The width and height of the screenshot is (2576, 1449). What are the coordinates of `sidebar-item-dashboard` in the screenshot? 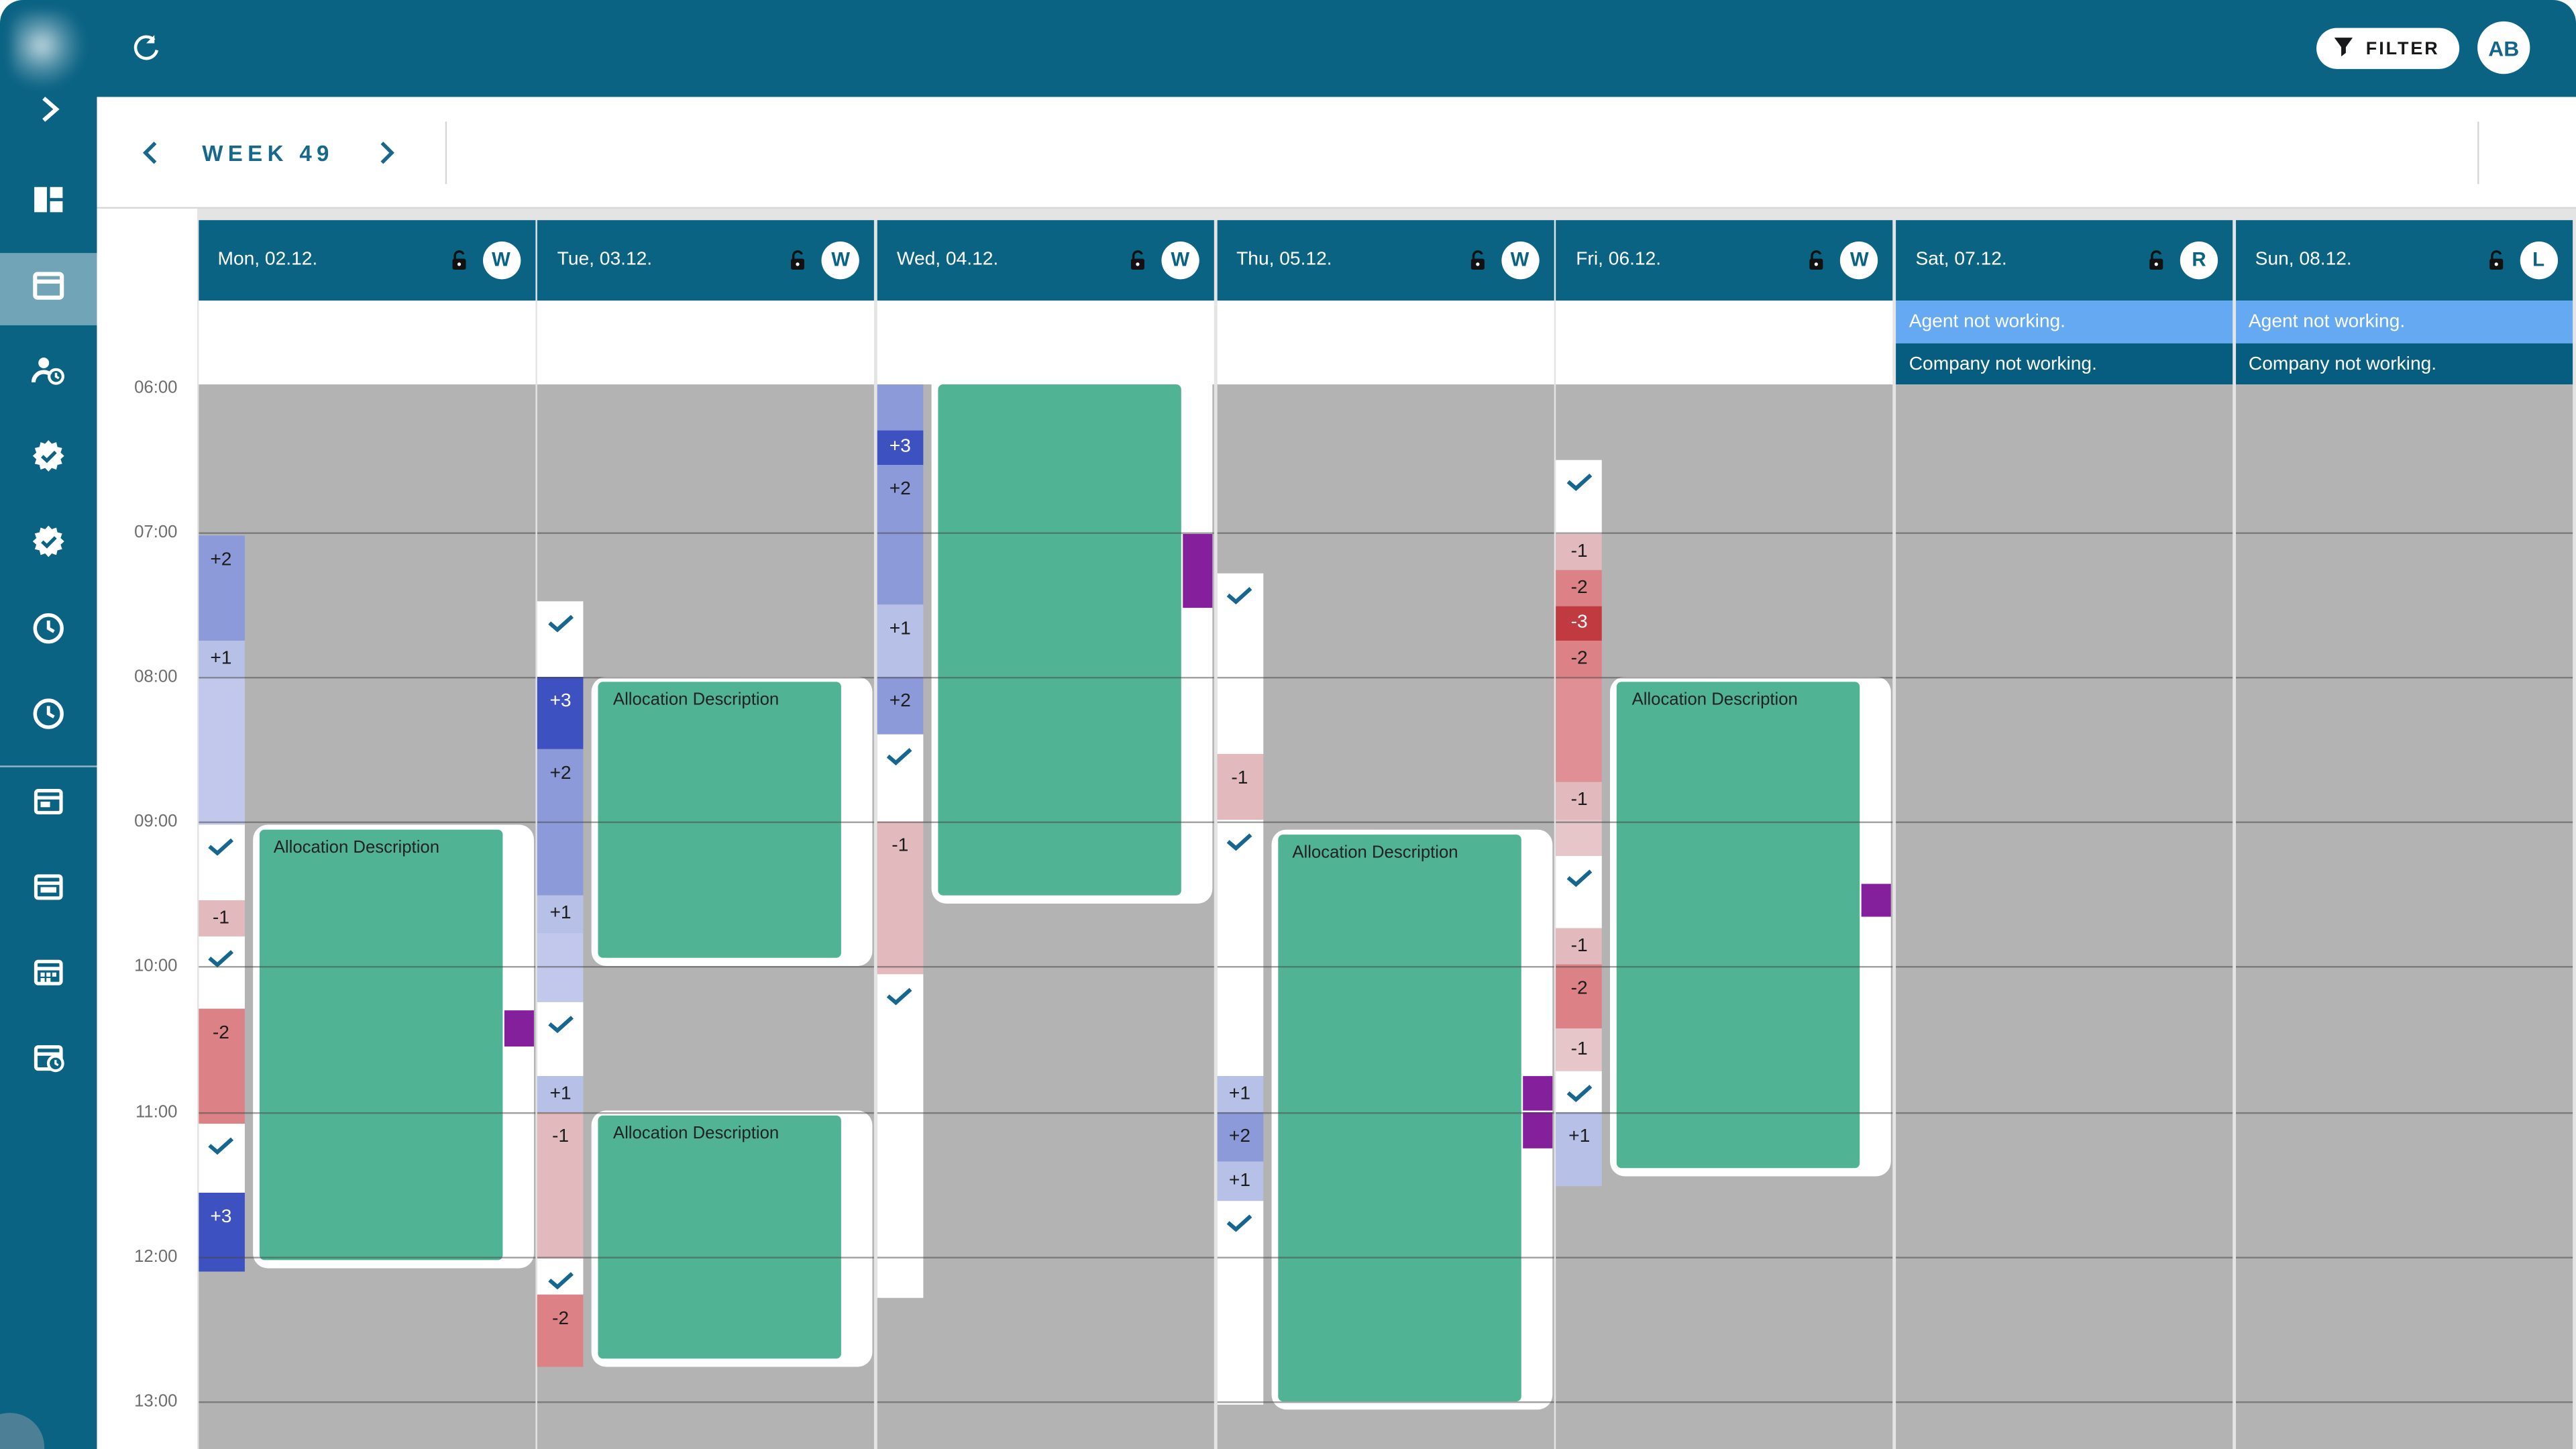 It's located at (48, 204).